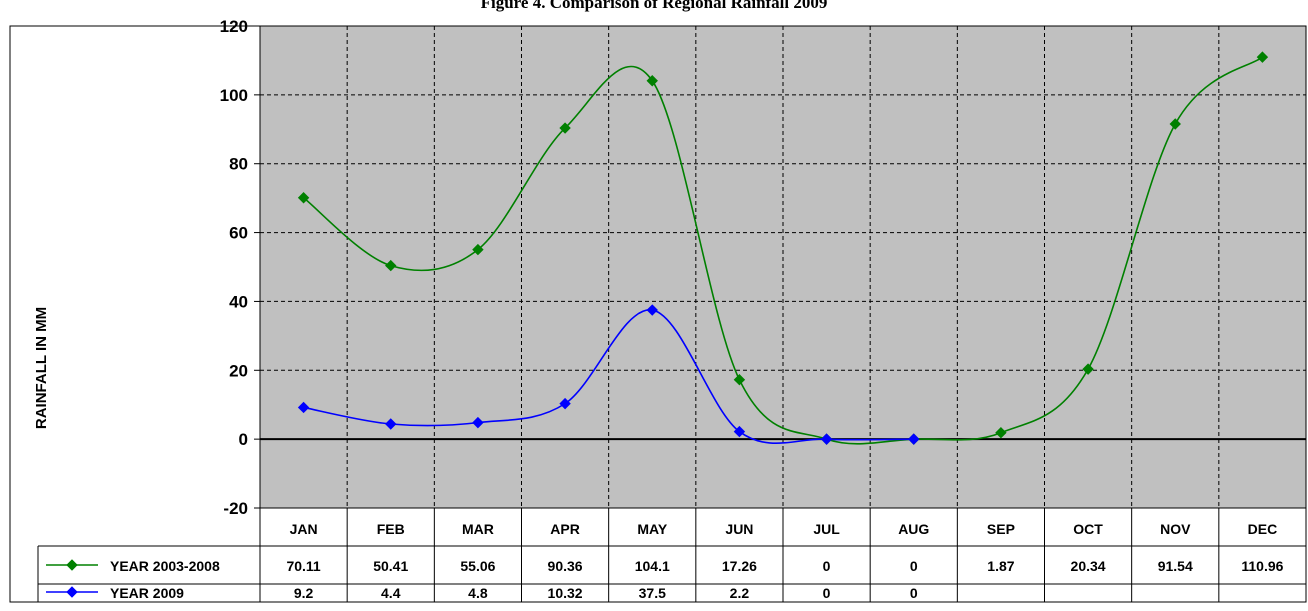  Describe the element at coordinates (913, 529) in the screenshot. I see `x-category-label: AUG` at that location.